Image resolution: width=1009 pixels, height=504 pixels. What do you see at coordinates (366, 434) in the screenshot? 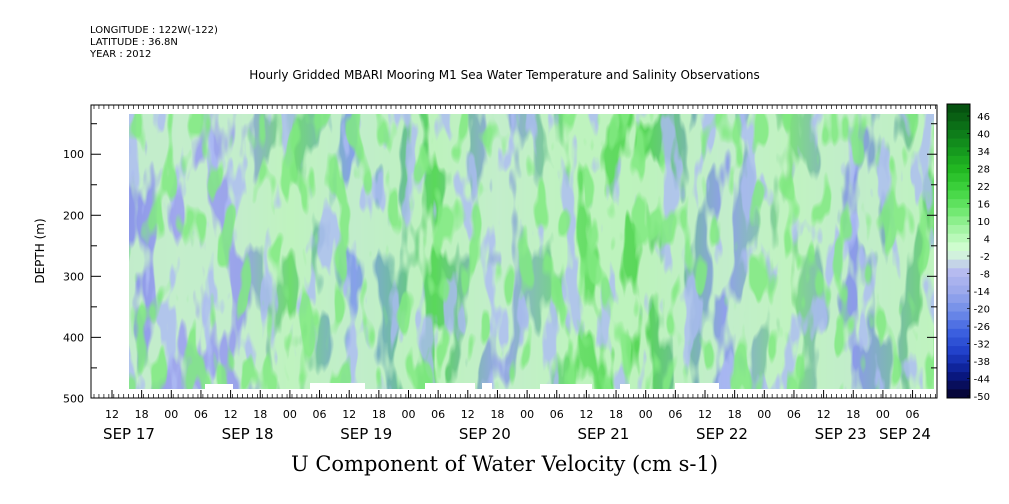
I see `x-date-label: SEP 19` at bounding box center [366, 434].